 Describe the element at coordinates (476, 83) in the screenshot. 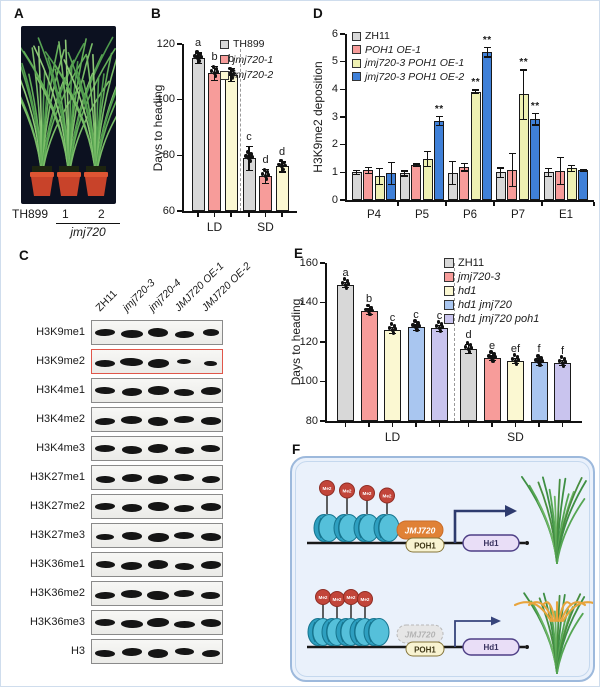

I see `significance-stars: **` at that location.